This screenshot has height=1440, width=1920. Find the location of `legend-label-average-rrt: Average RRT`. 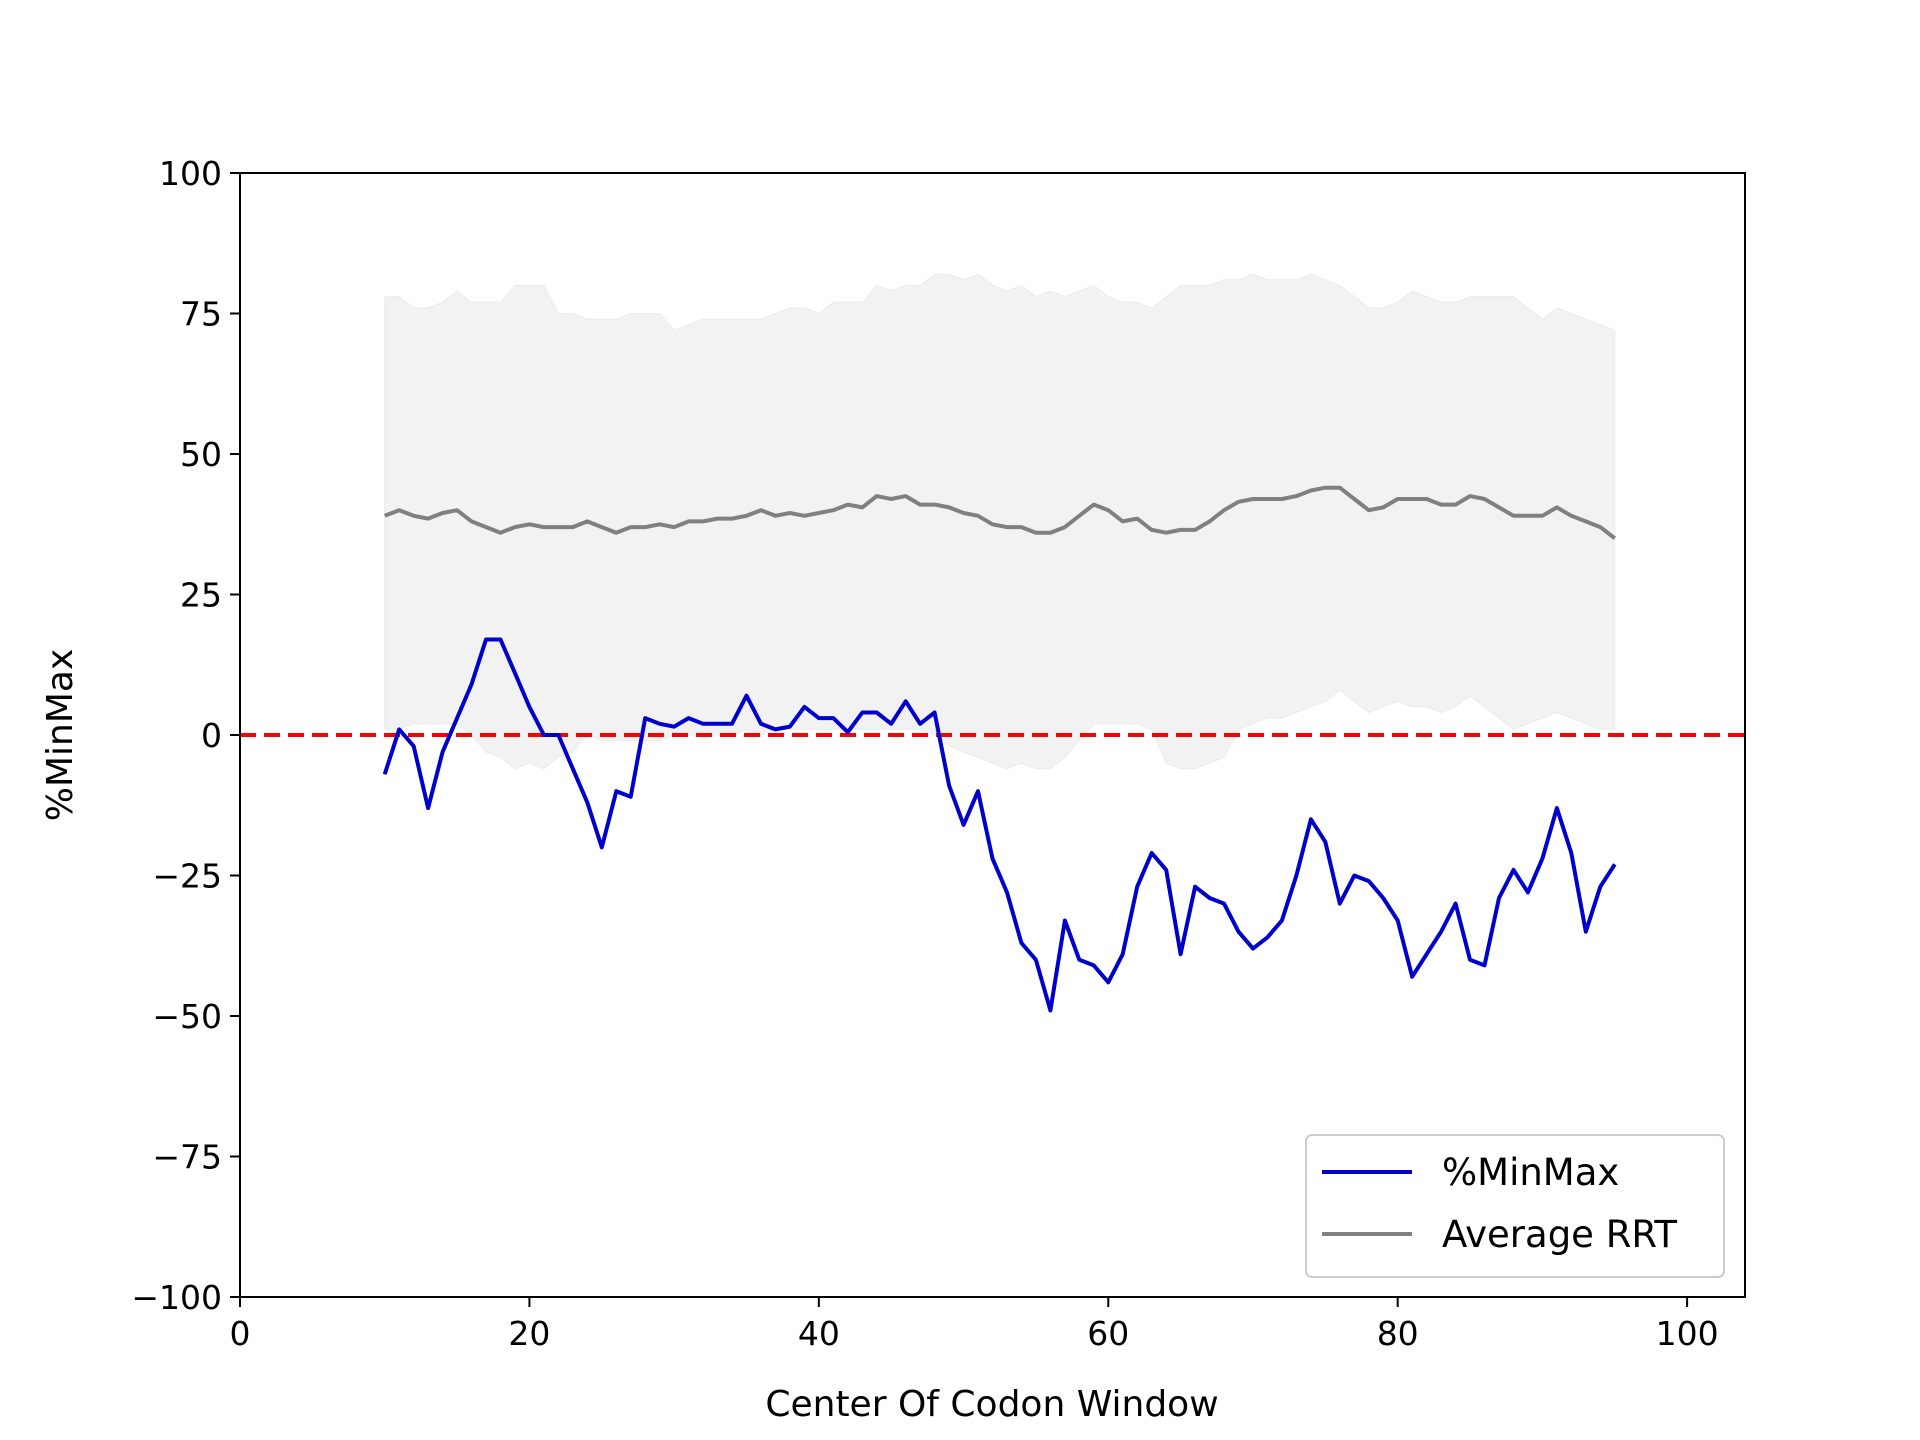

legend-label-average-rrt: Average RRT is located at coordinates (1559, 1234).